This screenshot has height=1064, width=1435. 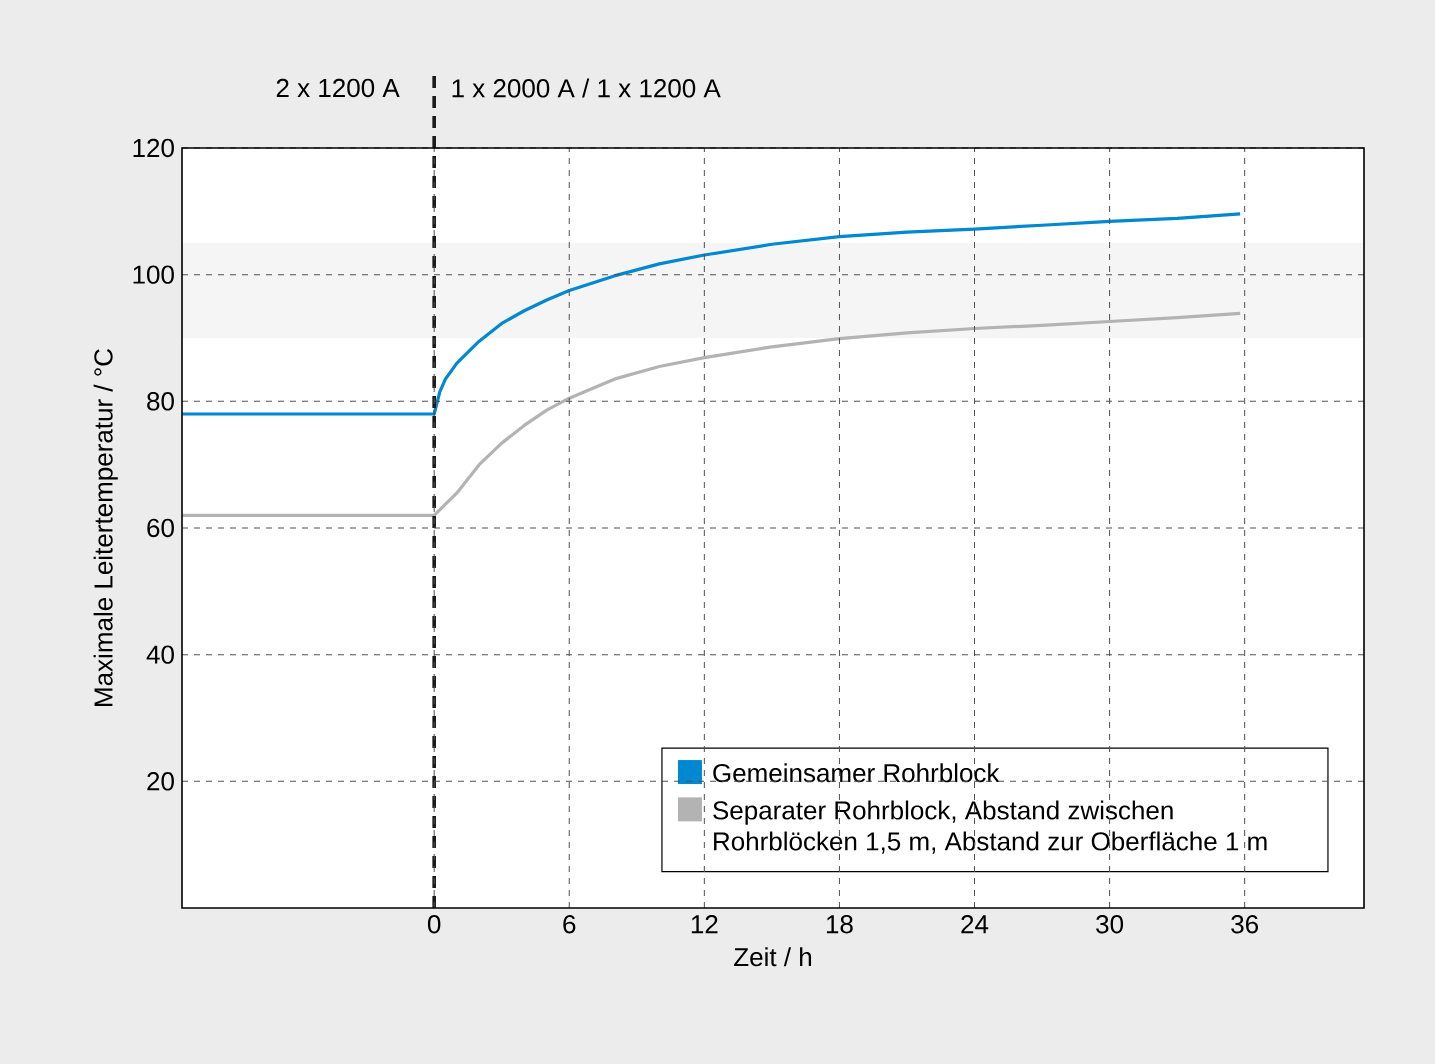 I want to click on y-tick-label: 20, so click(x=160, y=781).